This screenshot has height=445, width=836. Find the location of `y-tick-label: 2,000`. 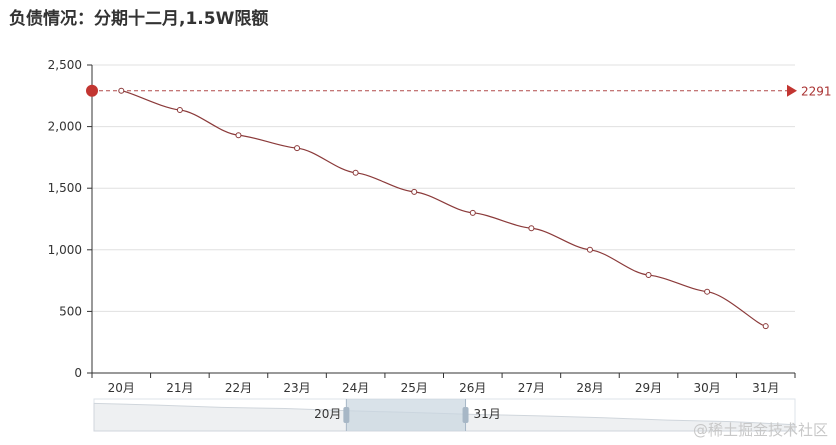

y-tick-label: 2,000 is located at coordinates (65, 127).